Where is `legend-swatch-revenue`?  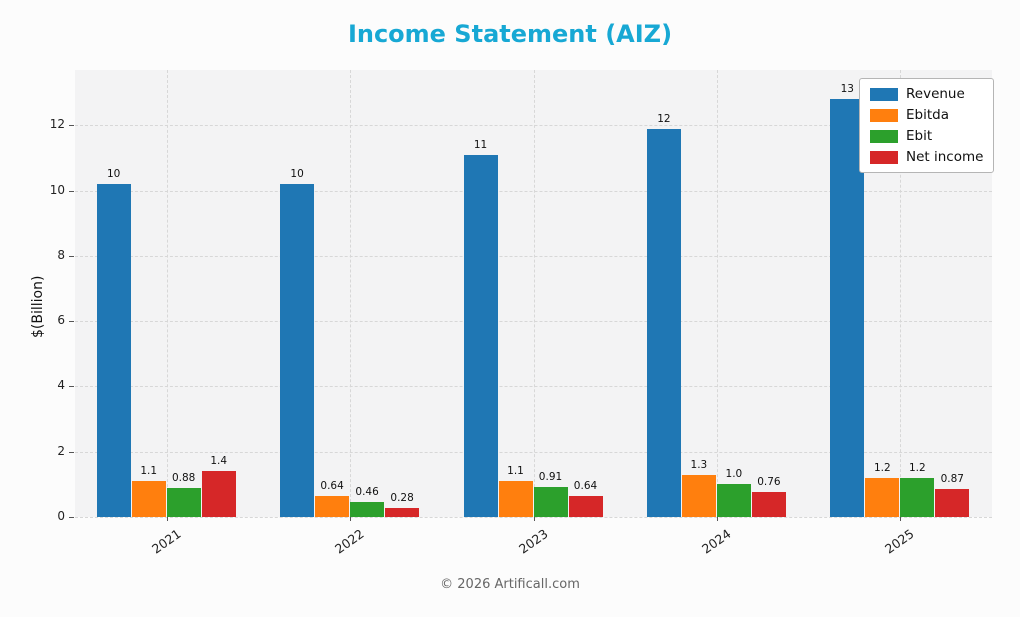 legend-swatch-revenue is located at coordinates (884, 94).